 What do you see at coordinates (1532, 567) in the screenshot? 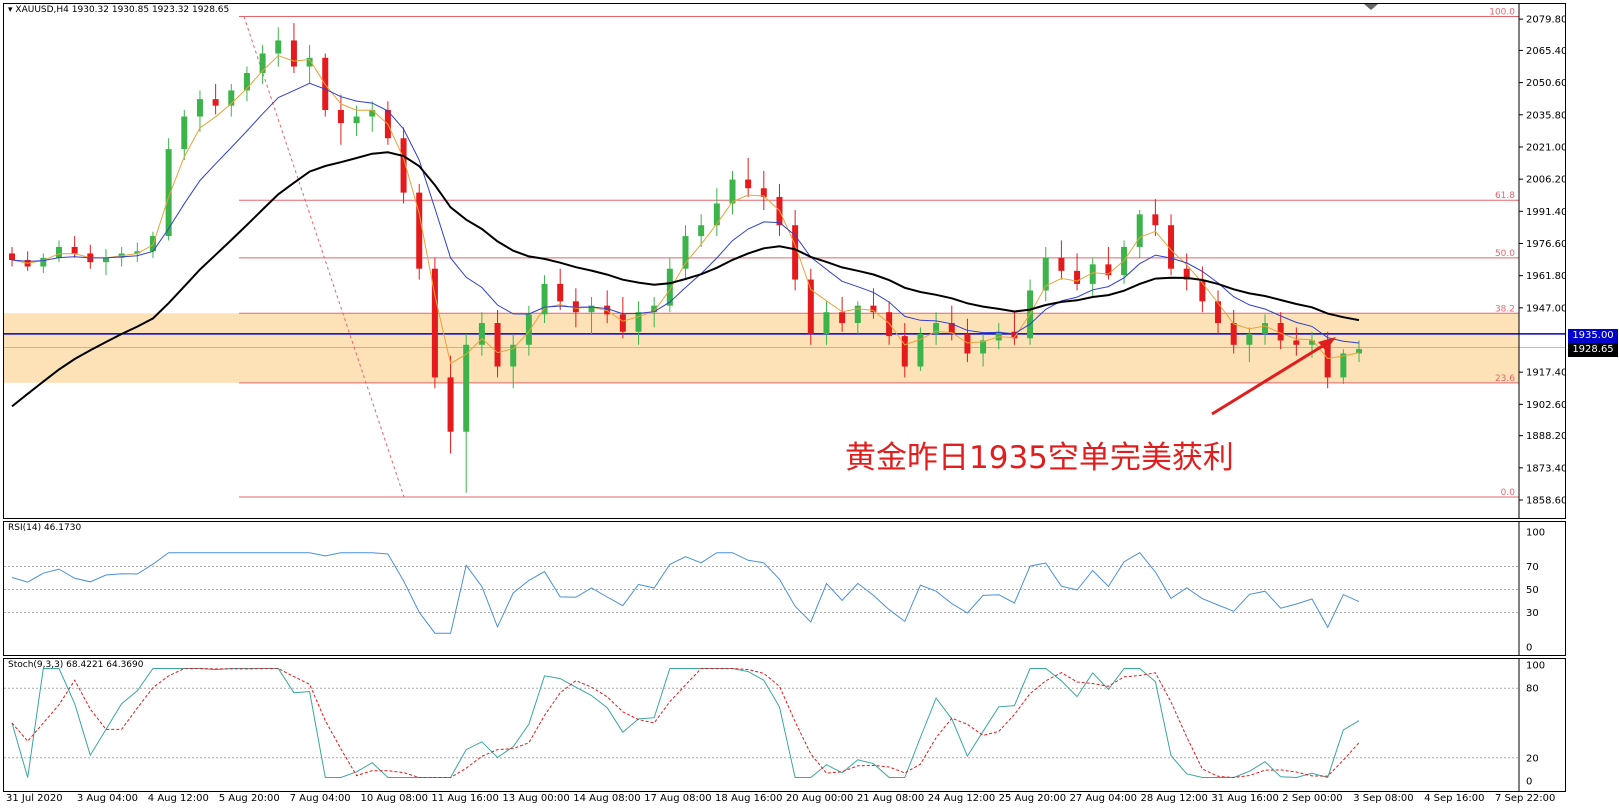
I see `rsi-tick-label: 70` at bounding box center [1532, 567].